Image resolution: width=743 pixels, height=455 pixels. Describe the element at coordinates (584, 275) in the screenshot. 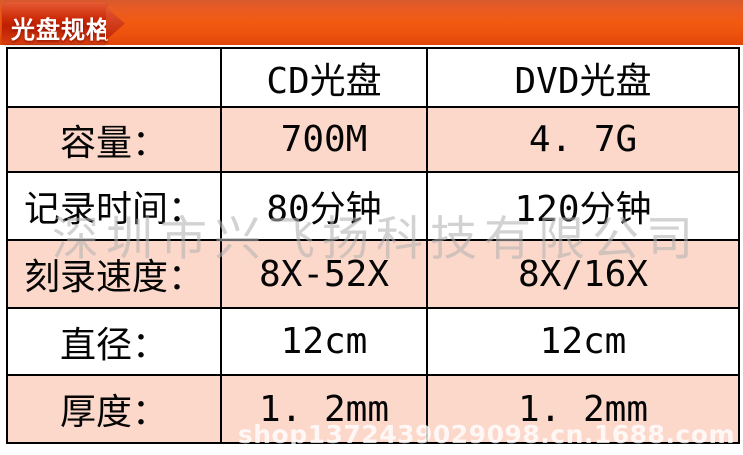

I see `burn-speed-dvd-value: 8X/16X` at that location.